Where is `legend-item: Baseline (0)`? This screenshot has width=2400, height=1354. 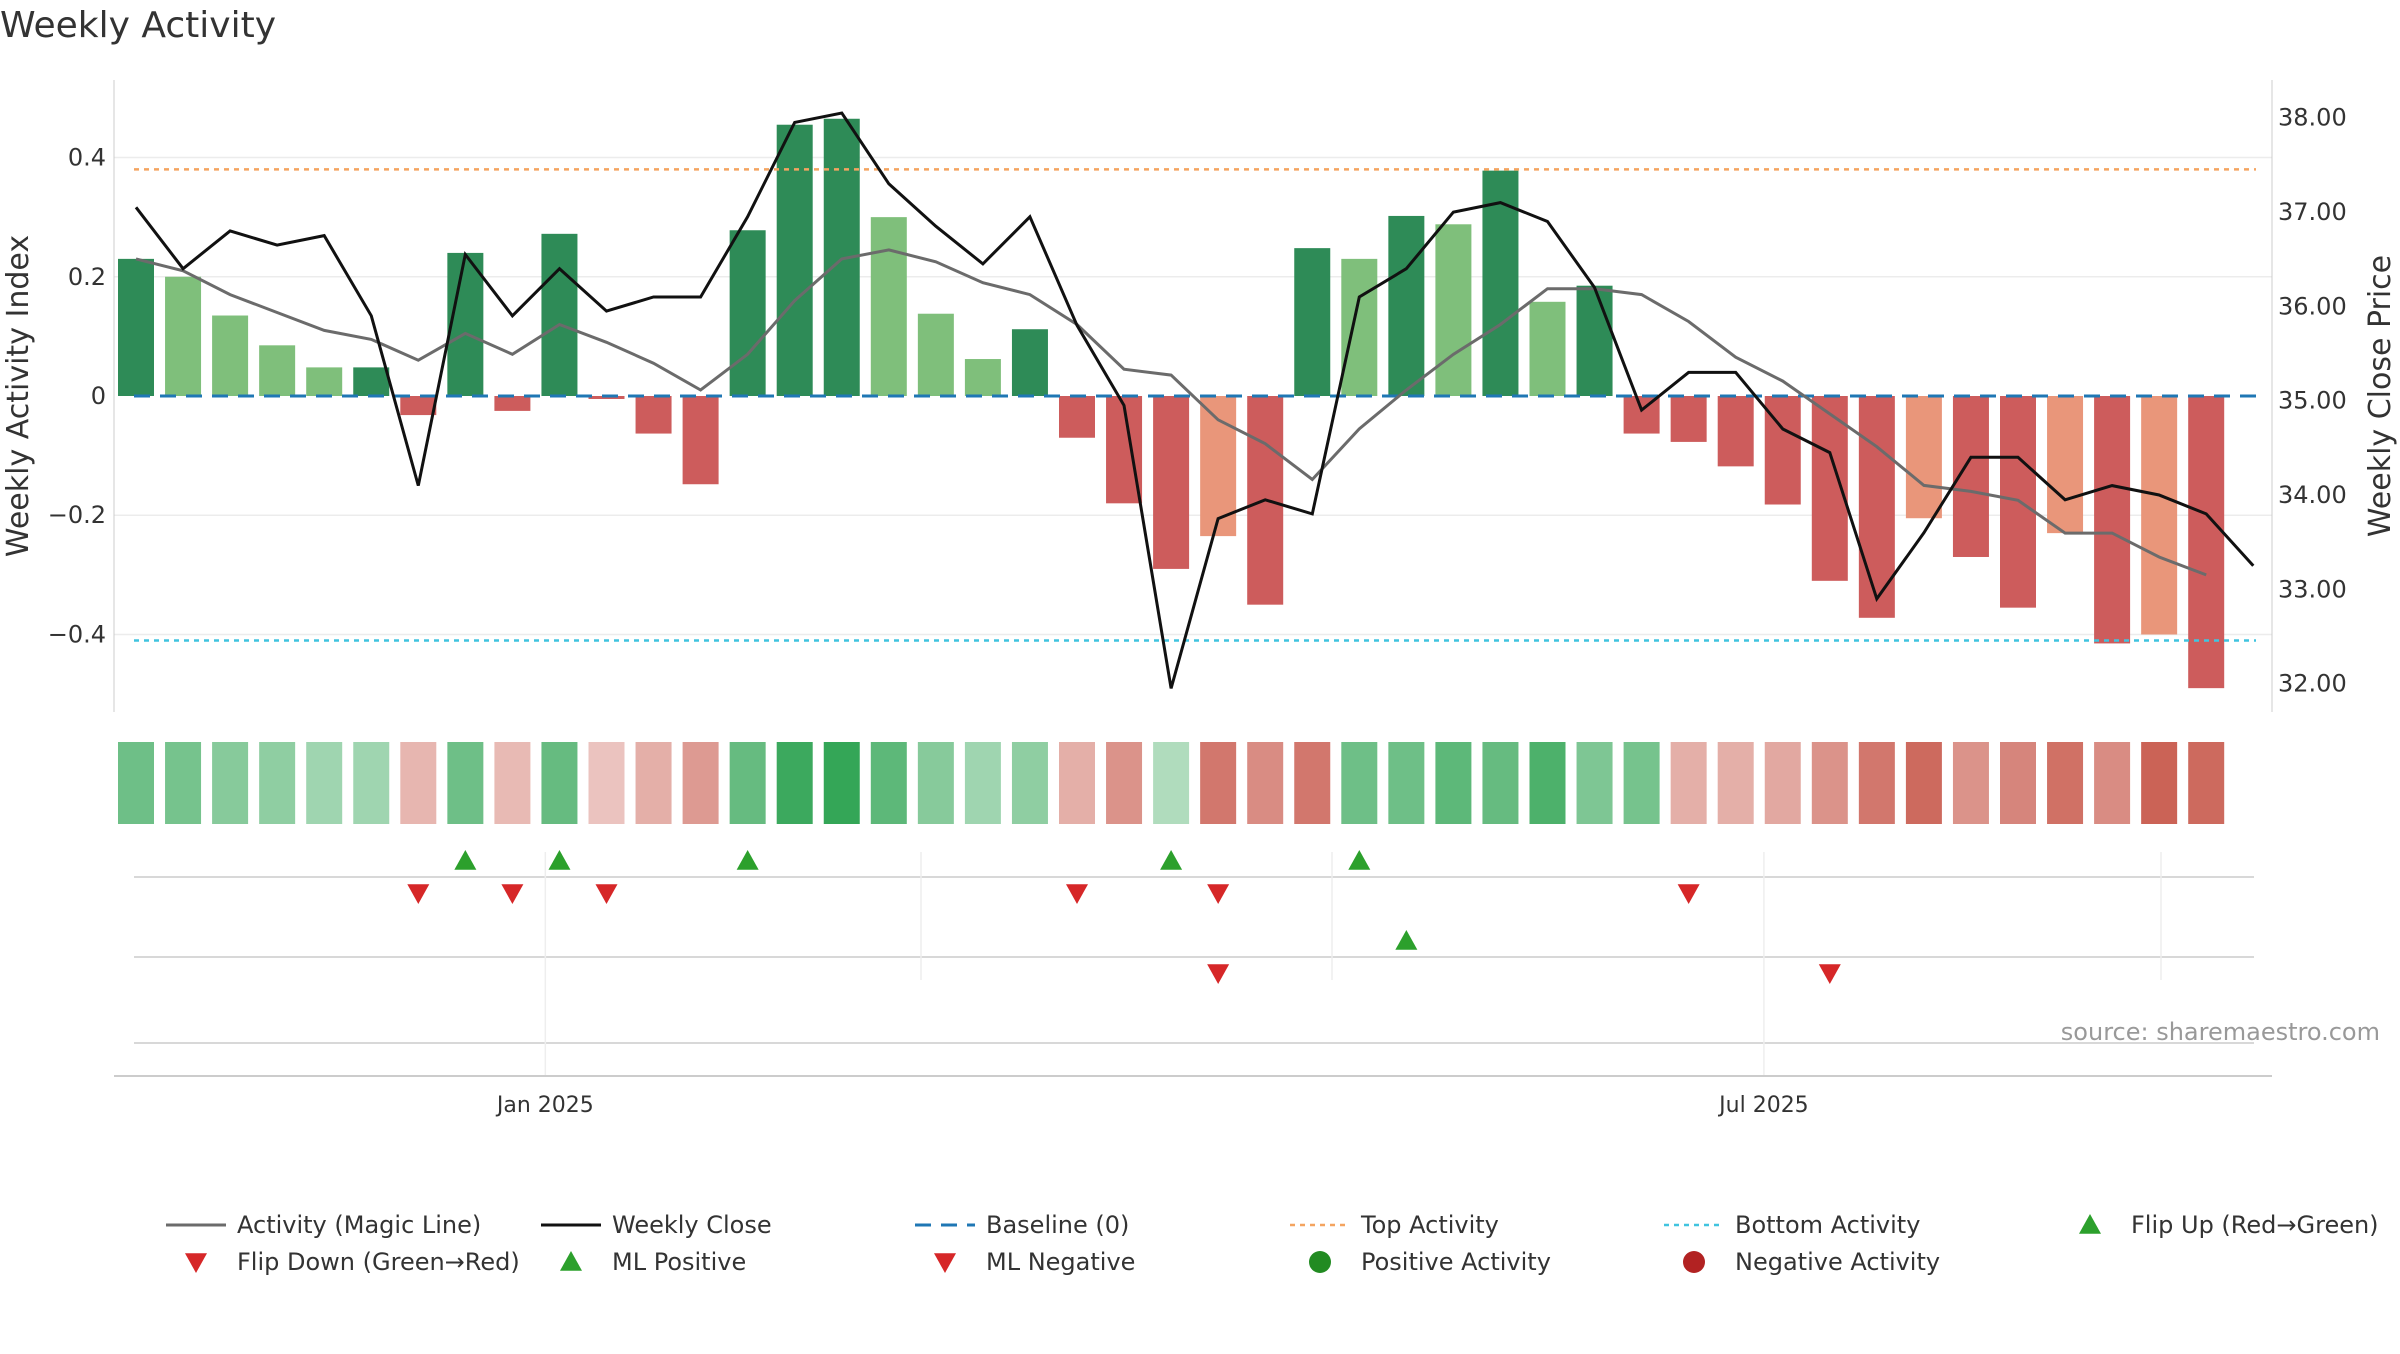
legend-item: Baseline (0) is located at coordinates (1022, 1225).